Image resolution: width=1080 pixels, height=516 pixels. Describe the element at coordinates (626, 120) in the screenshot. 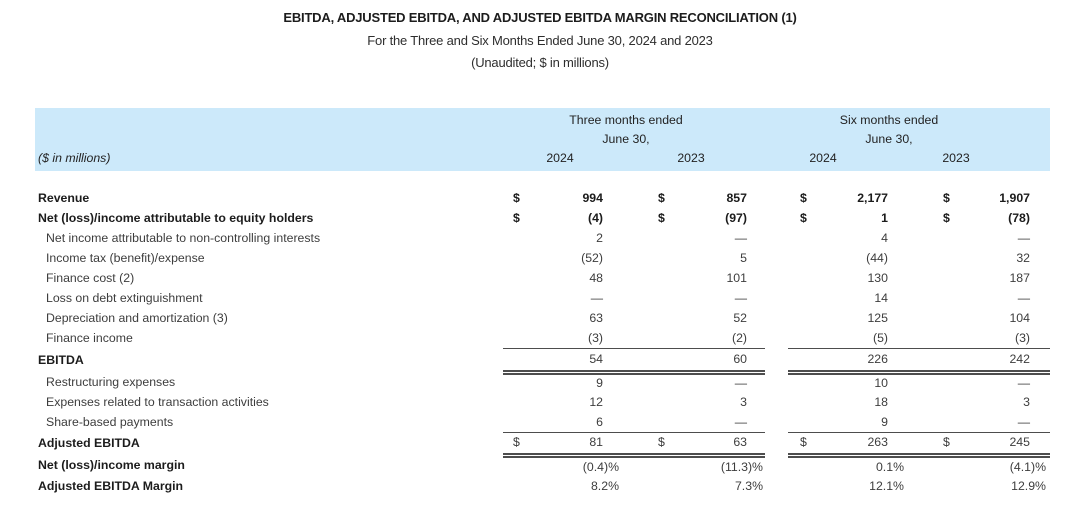

I see `column-group-three-months: Three months ended` at that location.